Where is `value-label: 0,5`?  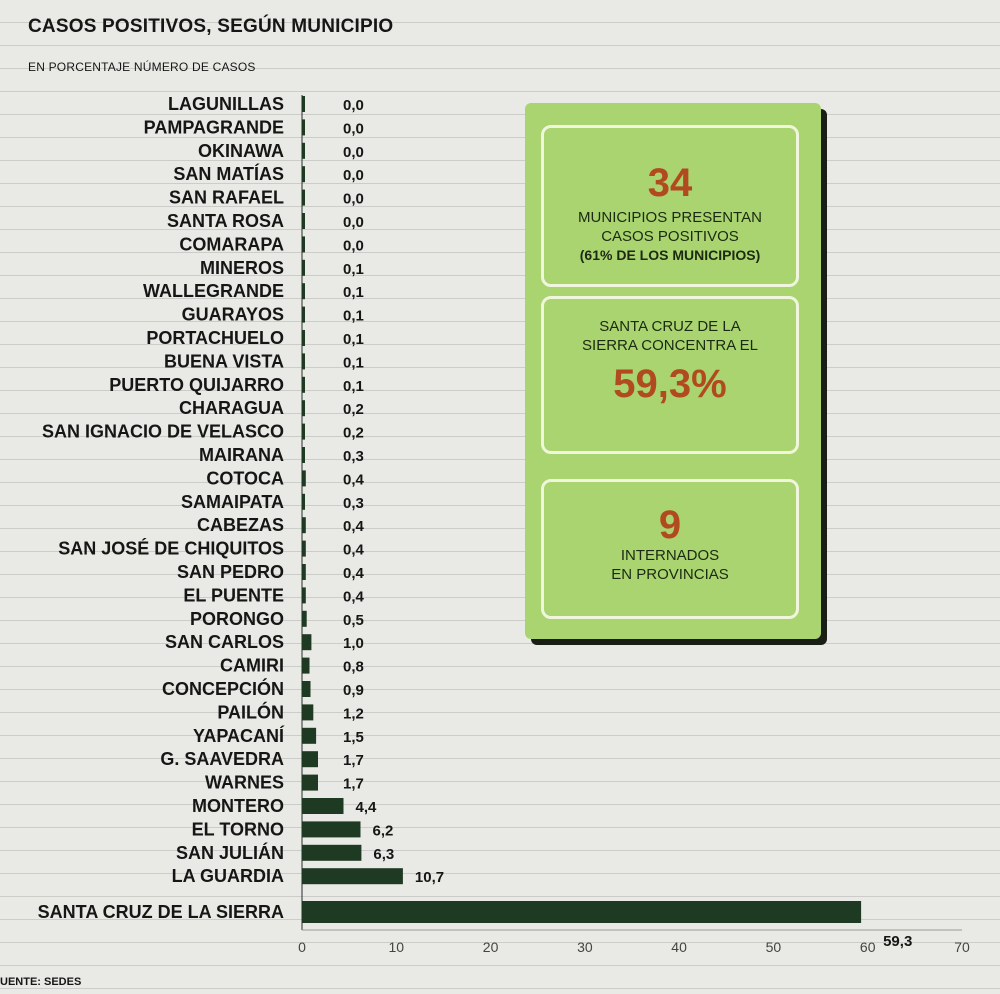 value-label: 0,5 is located at coordinates (353, 620).